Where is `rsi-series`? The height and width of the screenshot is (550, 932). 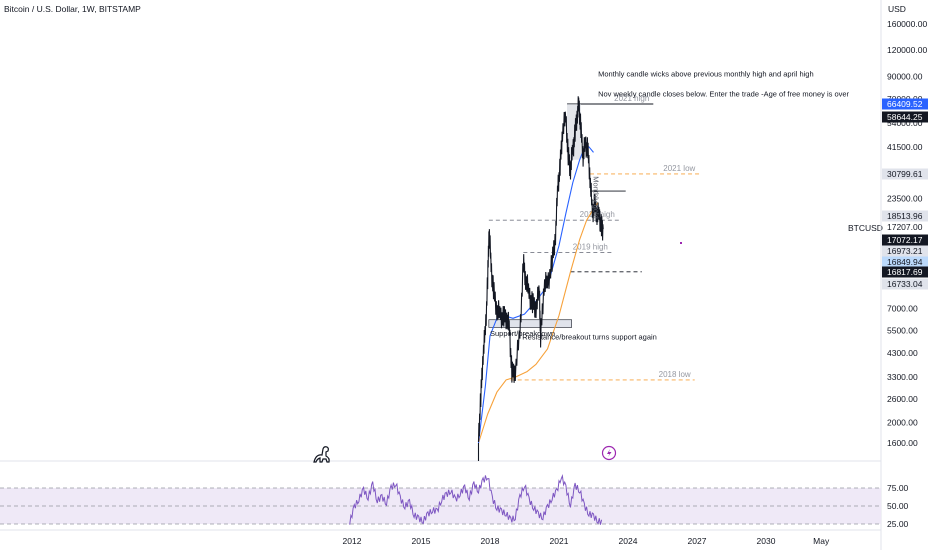
rsi-series is located at coordinates (476, 499).